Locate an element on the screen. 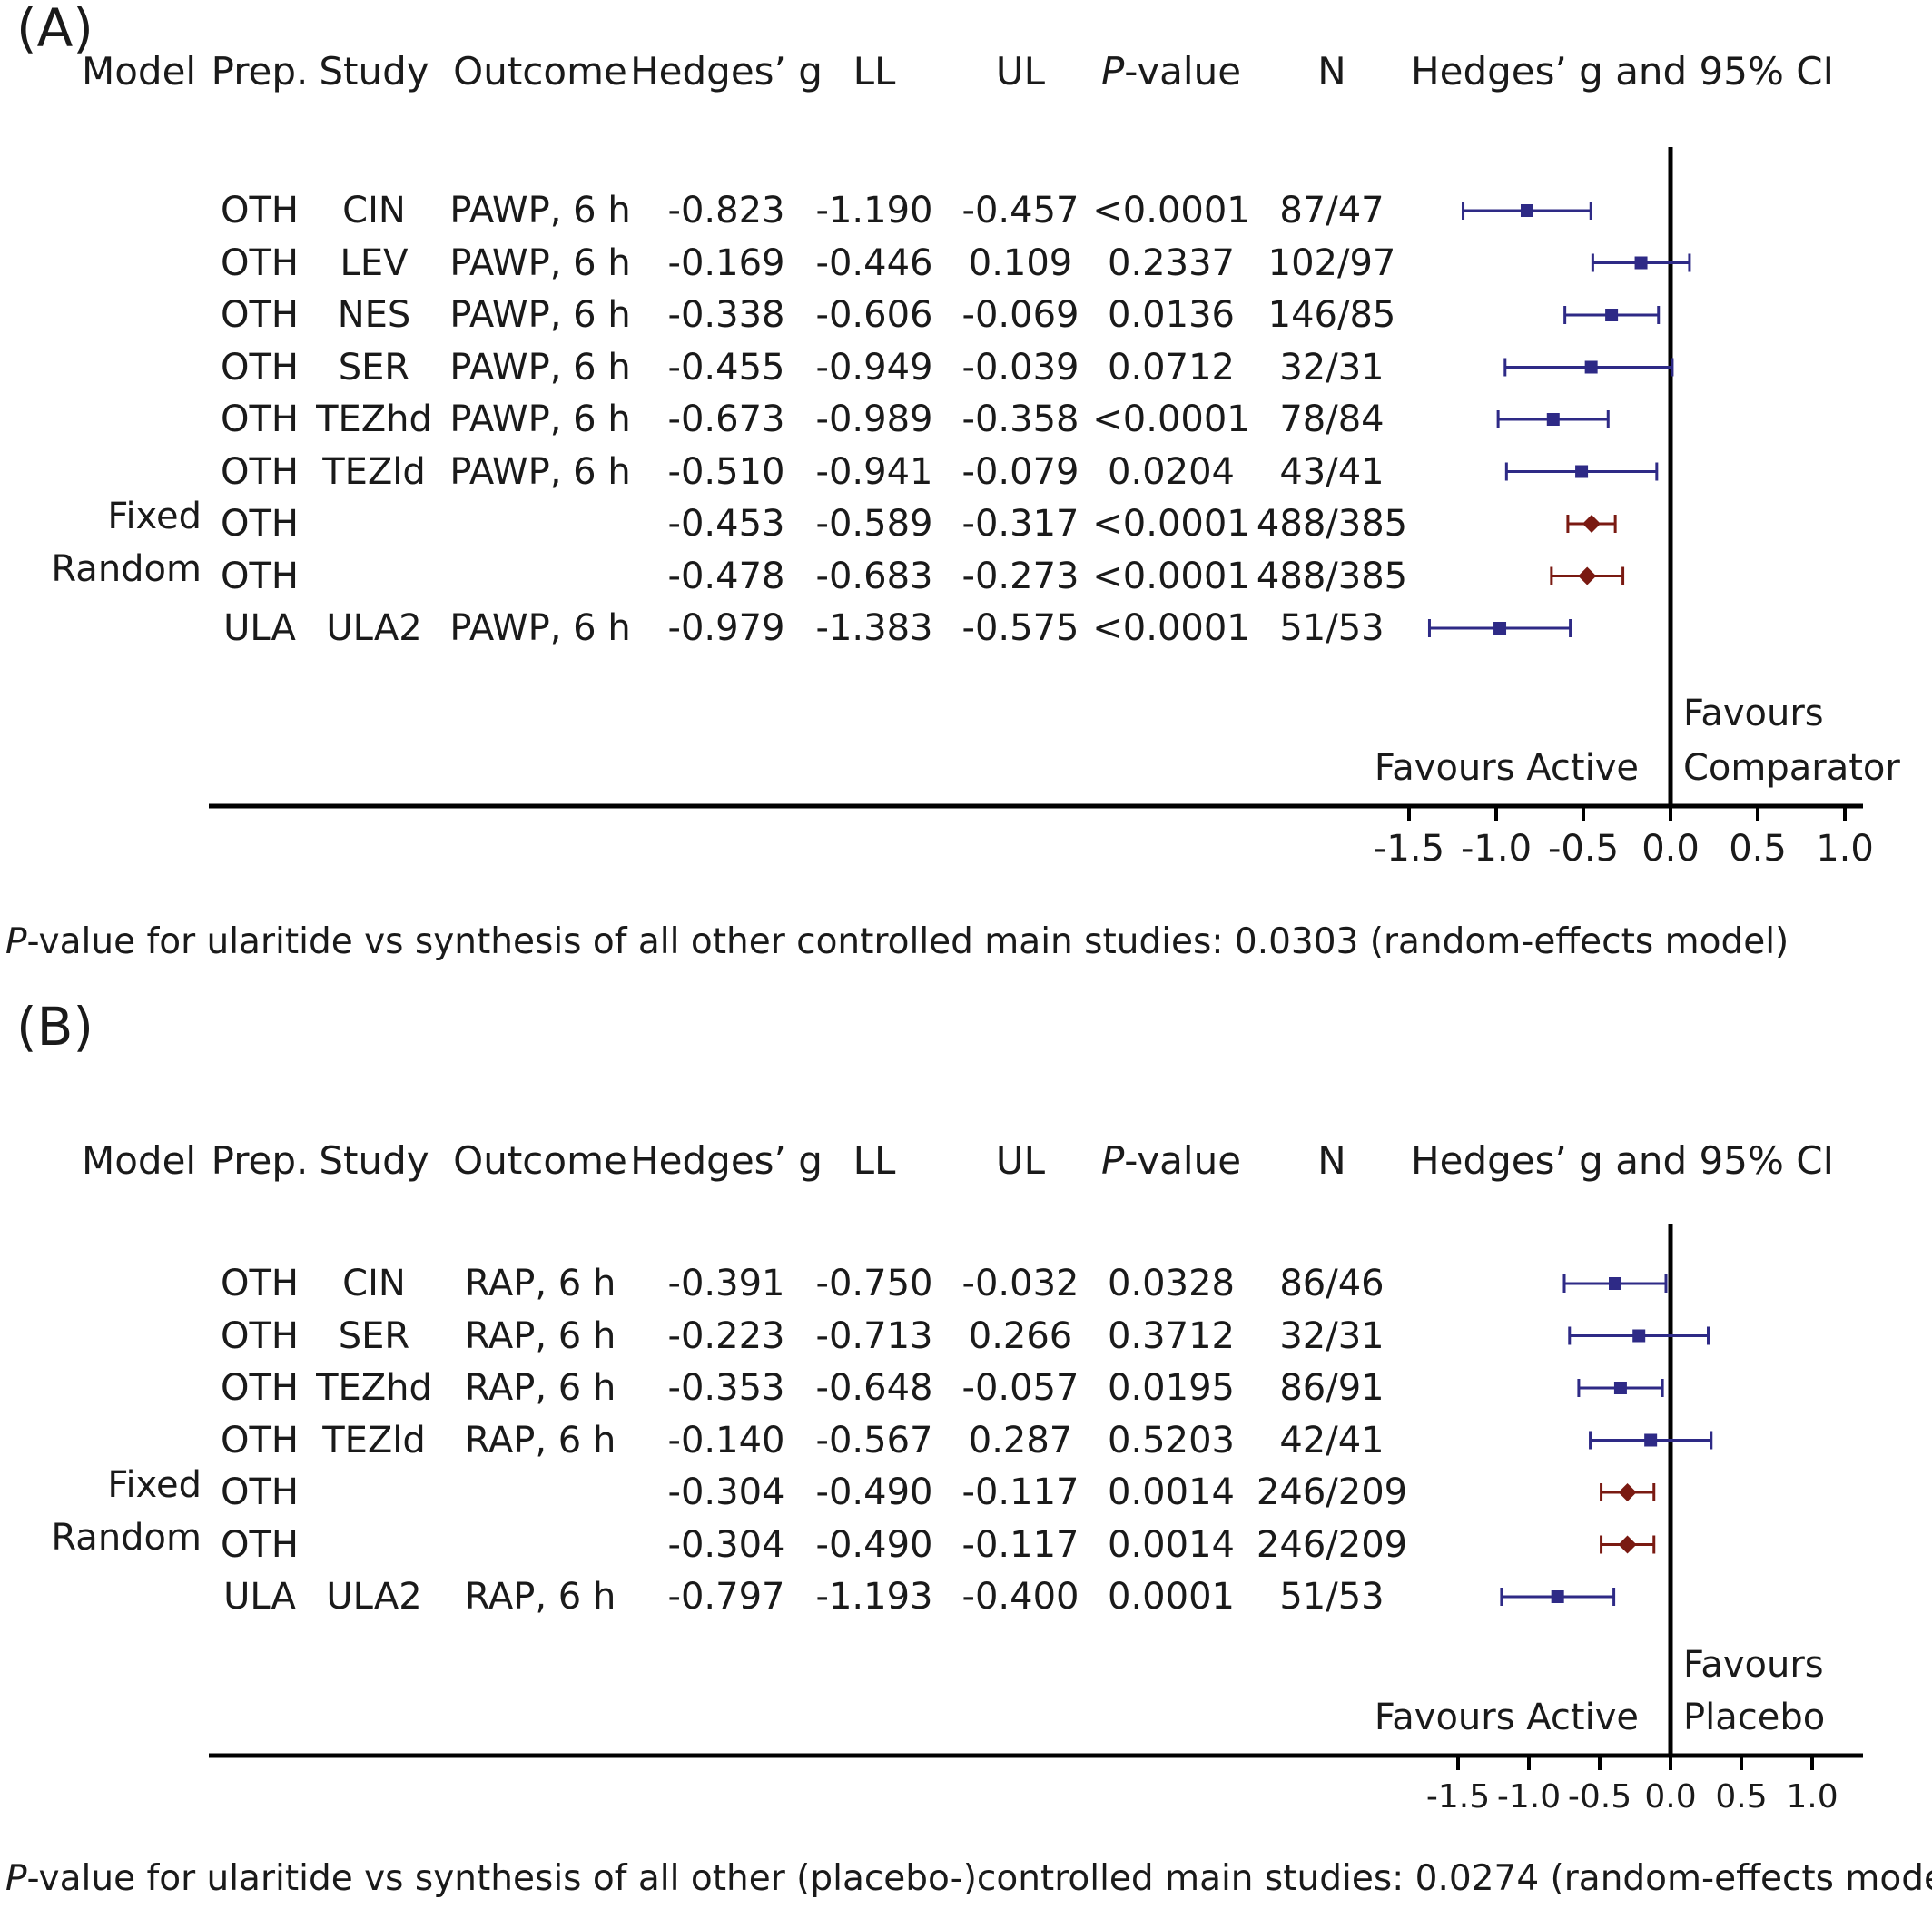 The image size is (1932, 1909). column-header-model: Model is located at coordinates (139, 1160).